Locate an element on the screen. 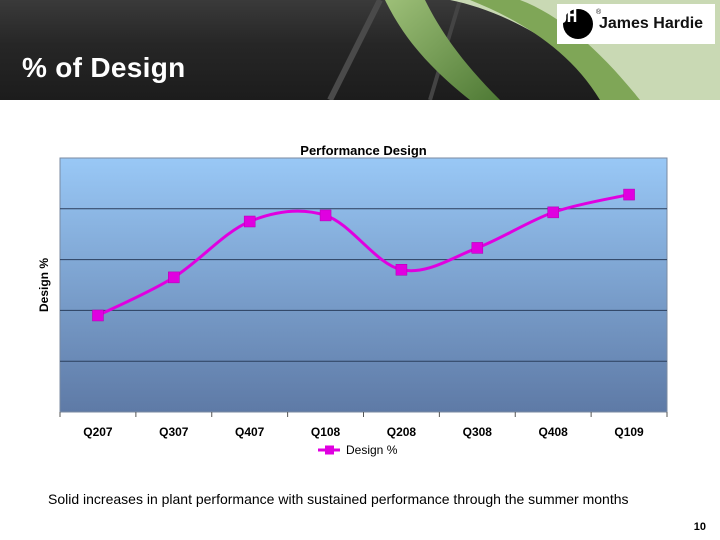 This screenshot has height=540, width=720. x-tick-label: Q208 is located at coordinates (402, 432).